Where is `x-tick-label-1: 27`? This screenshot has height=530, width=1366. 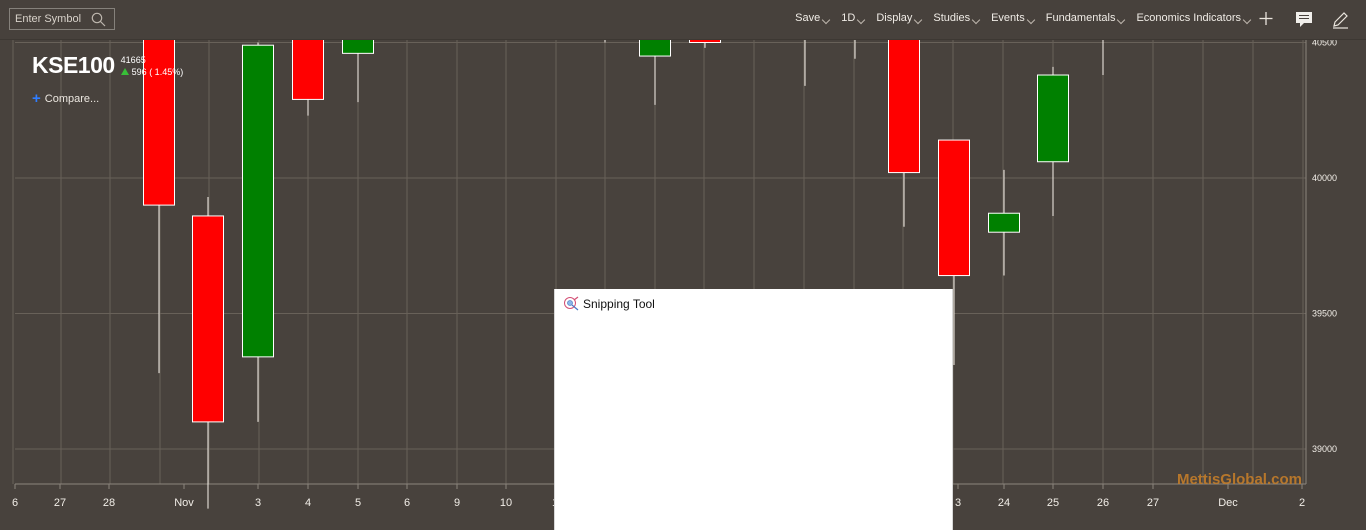 x-tick-label-1: 27 is located at coordinates (60, 503).